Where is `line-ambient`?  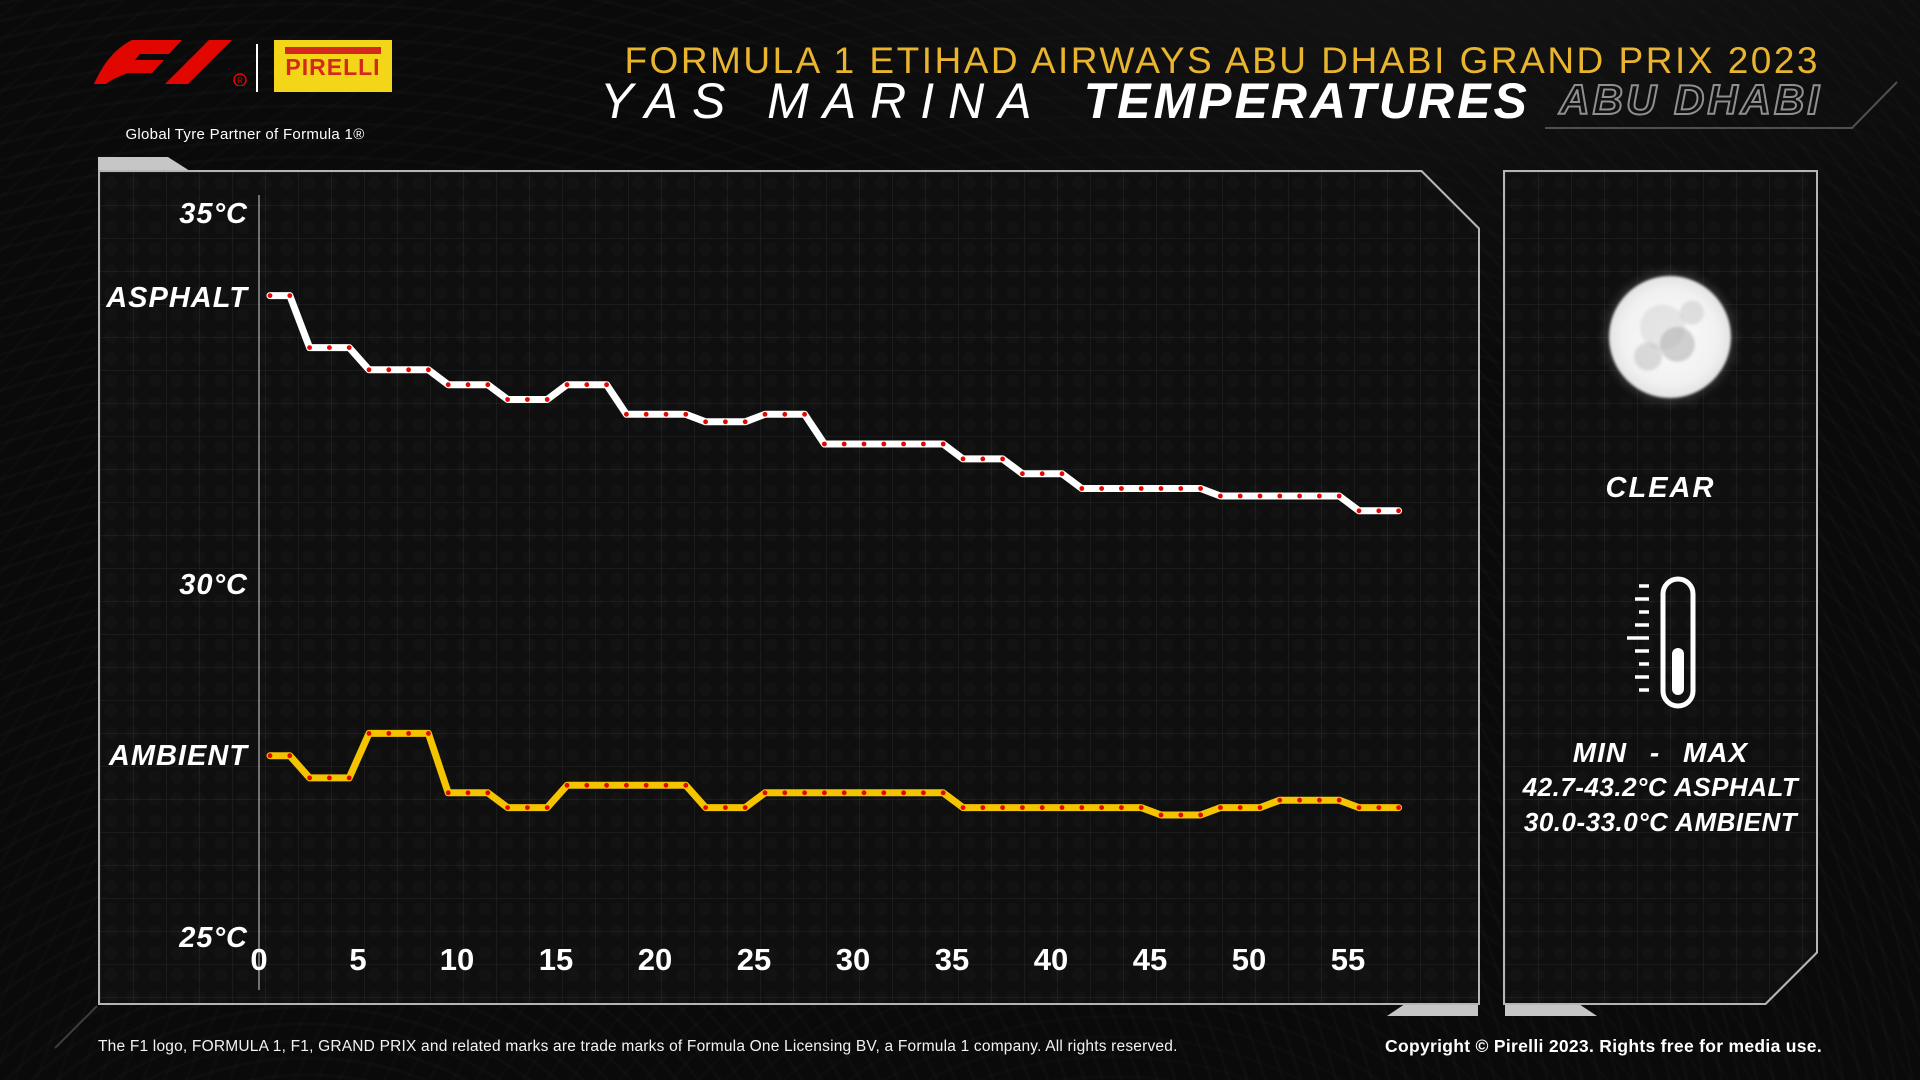 line-ambient is located at coordinates (834, 774).